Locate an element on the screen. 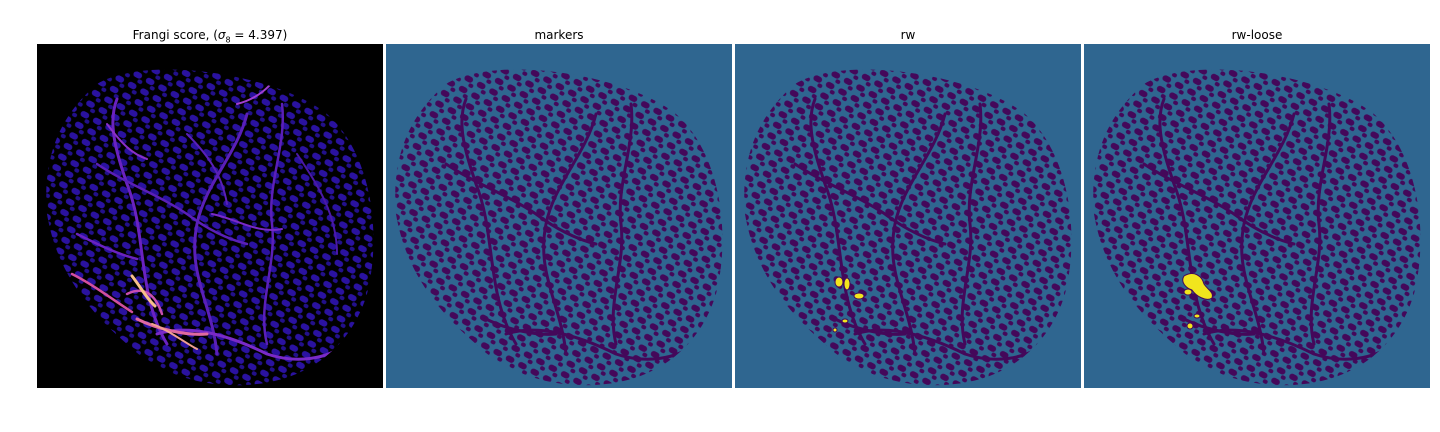 This screenshot has width=1440, height=432. markers-panel-title: markers is located at coordinates (559, 35).